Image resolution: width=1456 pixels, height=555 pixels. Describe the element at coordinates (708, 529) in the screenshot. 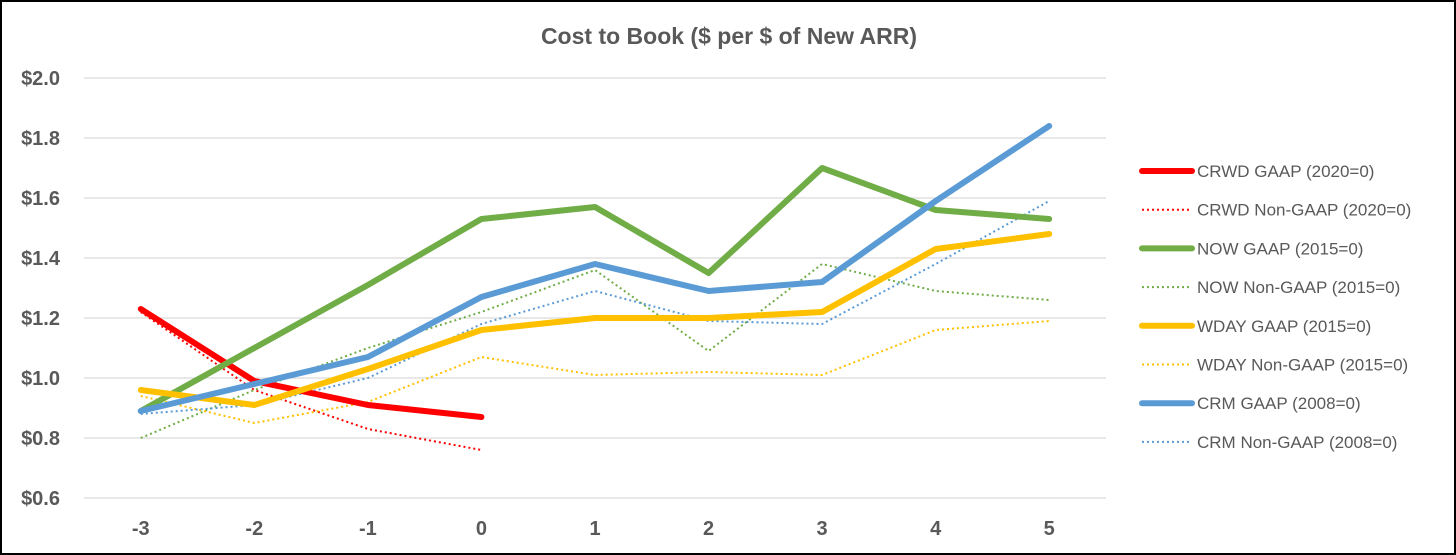

I see `x-tick-label: 2` at that location.